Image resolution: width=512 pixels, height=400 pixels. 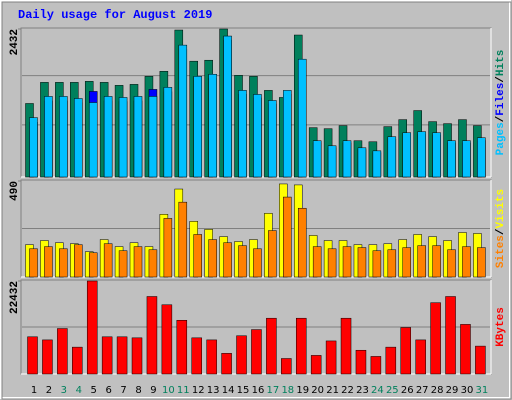 What do you see at coordinates (49, 390) in the screenshot?
I see `x-tick-label: 2` at bounding box center [49, 390].